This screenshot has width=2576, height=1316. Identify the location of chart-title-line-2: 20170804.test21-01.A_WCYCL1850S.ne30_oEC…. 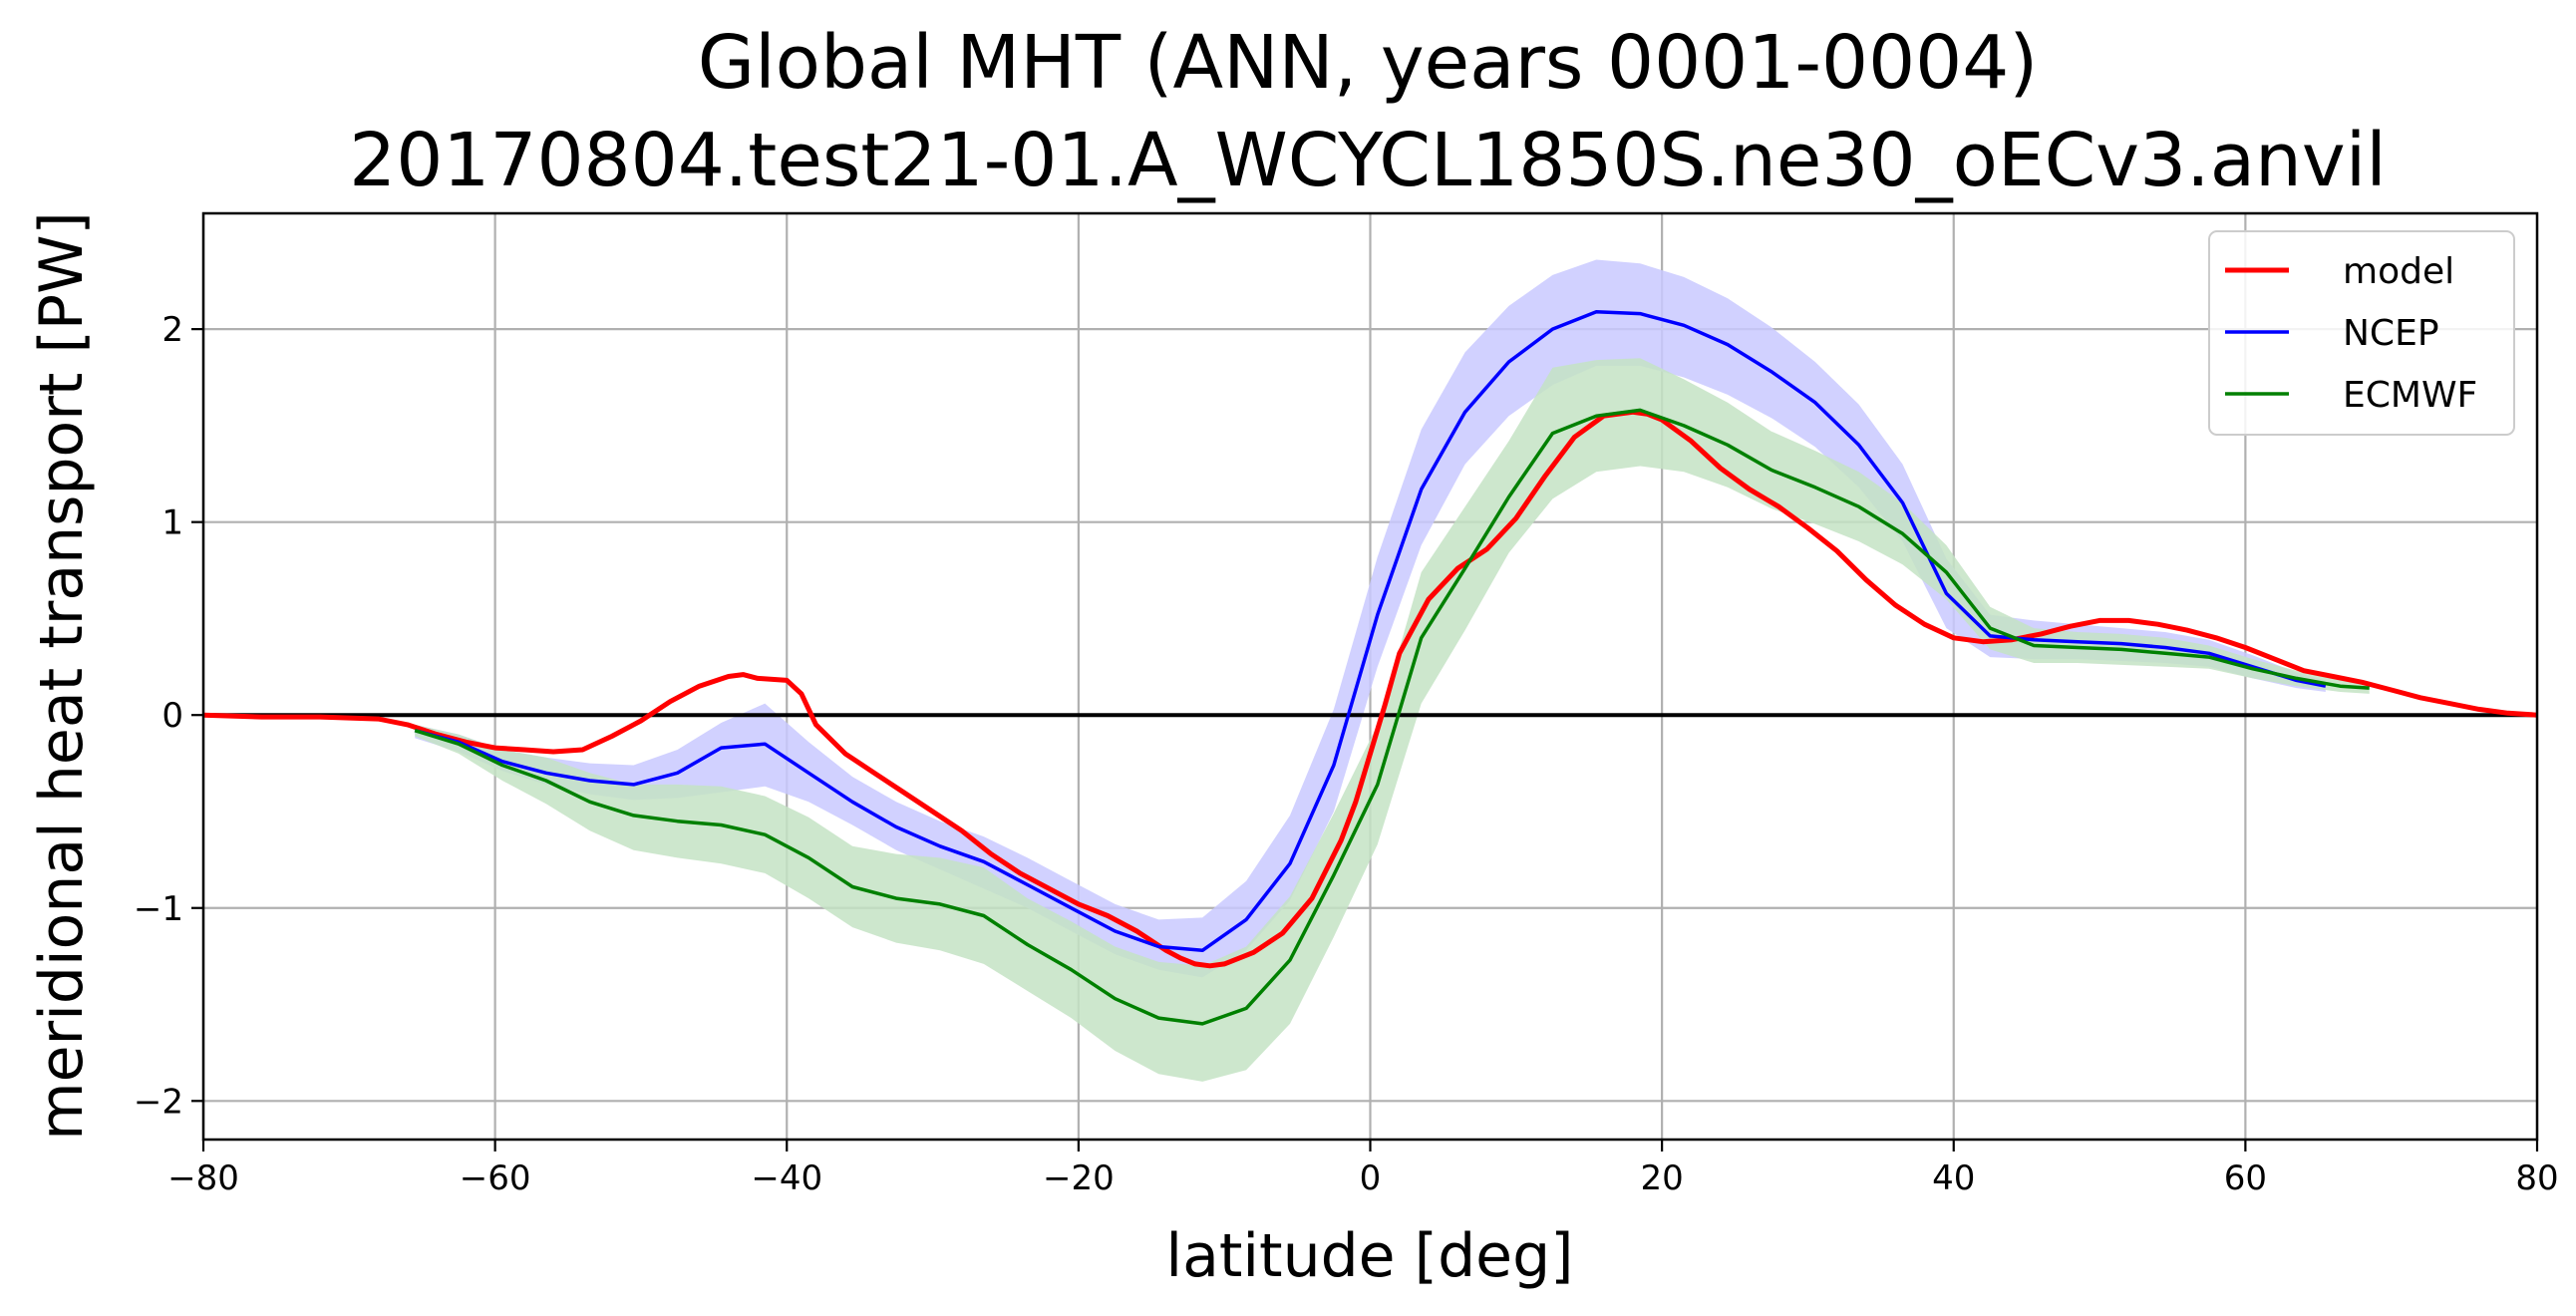
(1368, 161).